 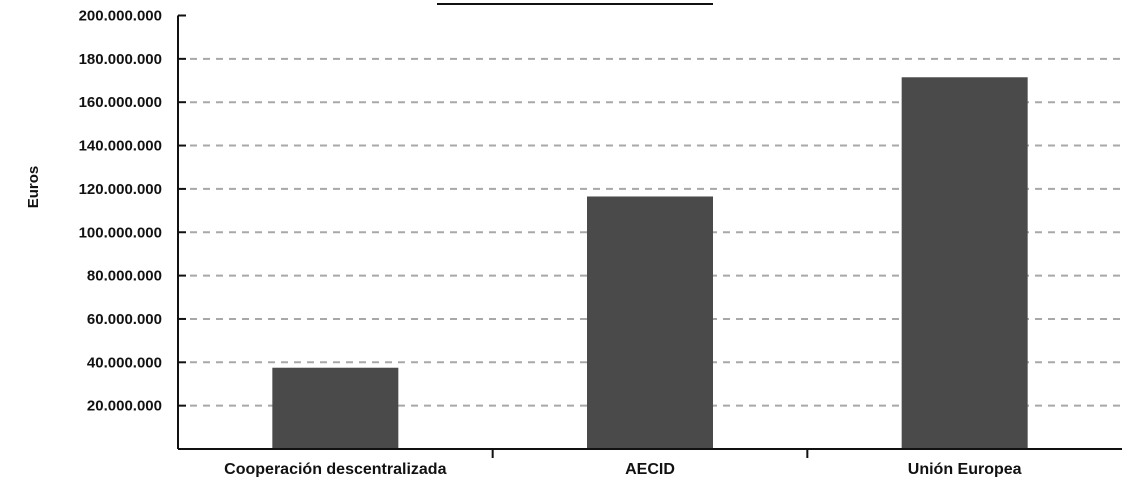 I want to click on y-tick-label: 100.000.000, so click(x=120, y=232).